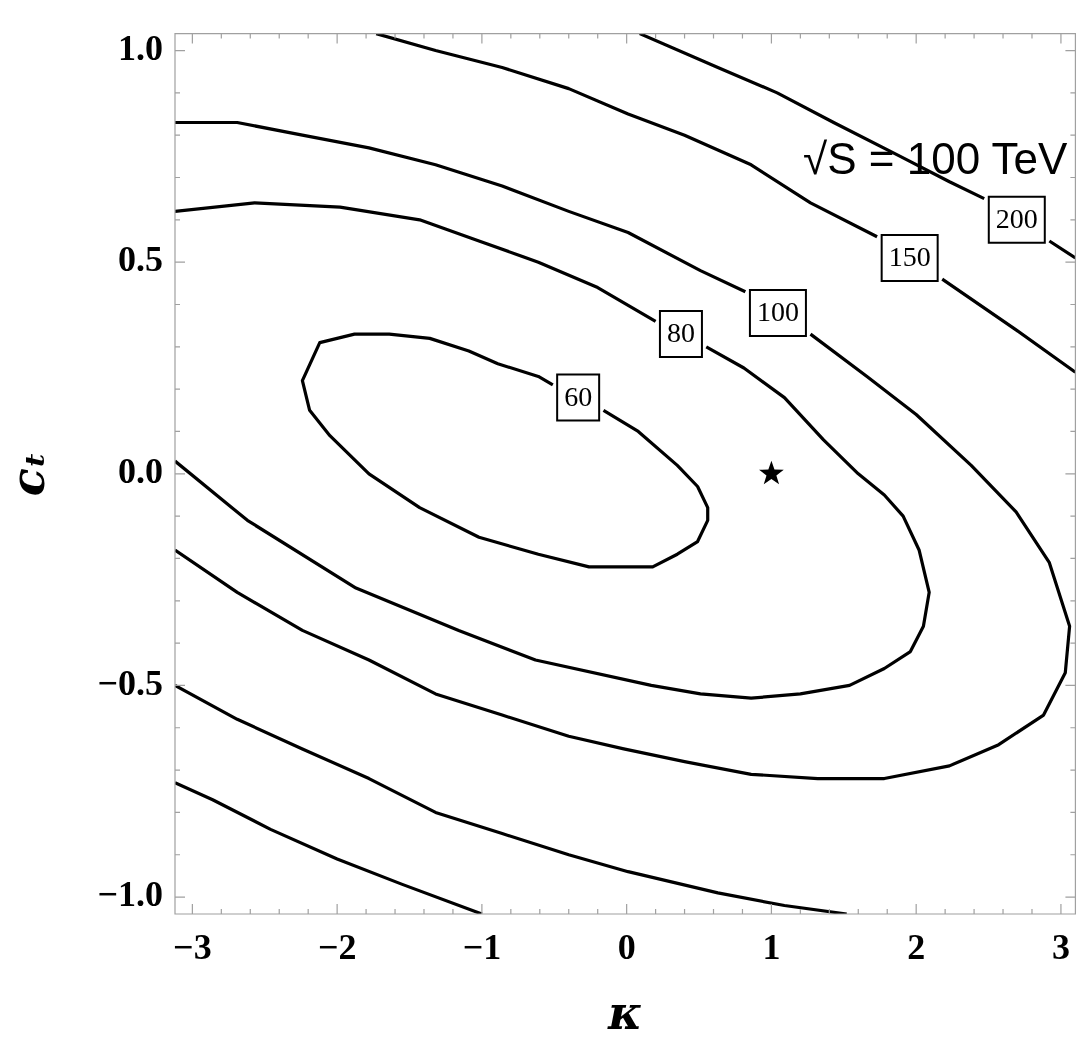 The height and width of the screenshot is (1049, 1084). What do you see at coordinates (1016, 219) in the screenshot?
I see `series-label: 200` at bounding box center [1016, 219].